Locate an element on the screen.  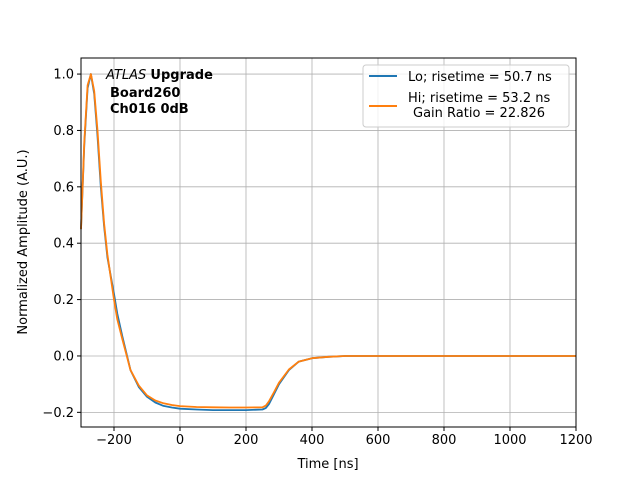
x-tick-label: 400 is located at coordinates (312, 440).